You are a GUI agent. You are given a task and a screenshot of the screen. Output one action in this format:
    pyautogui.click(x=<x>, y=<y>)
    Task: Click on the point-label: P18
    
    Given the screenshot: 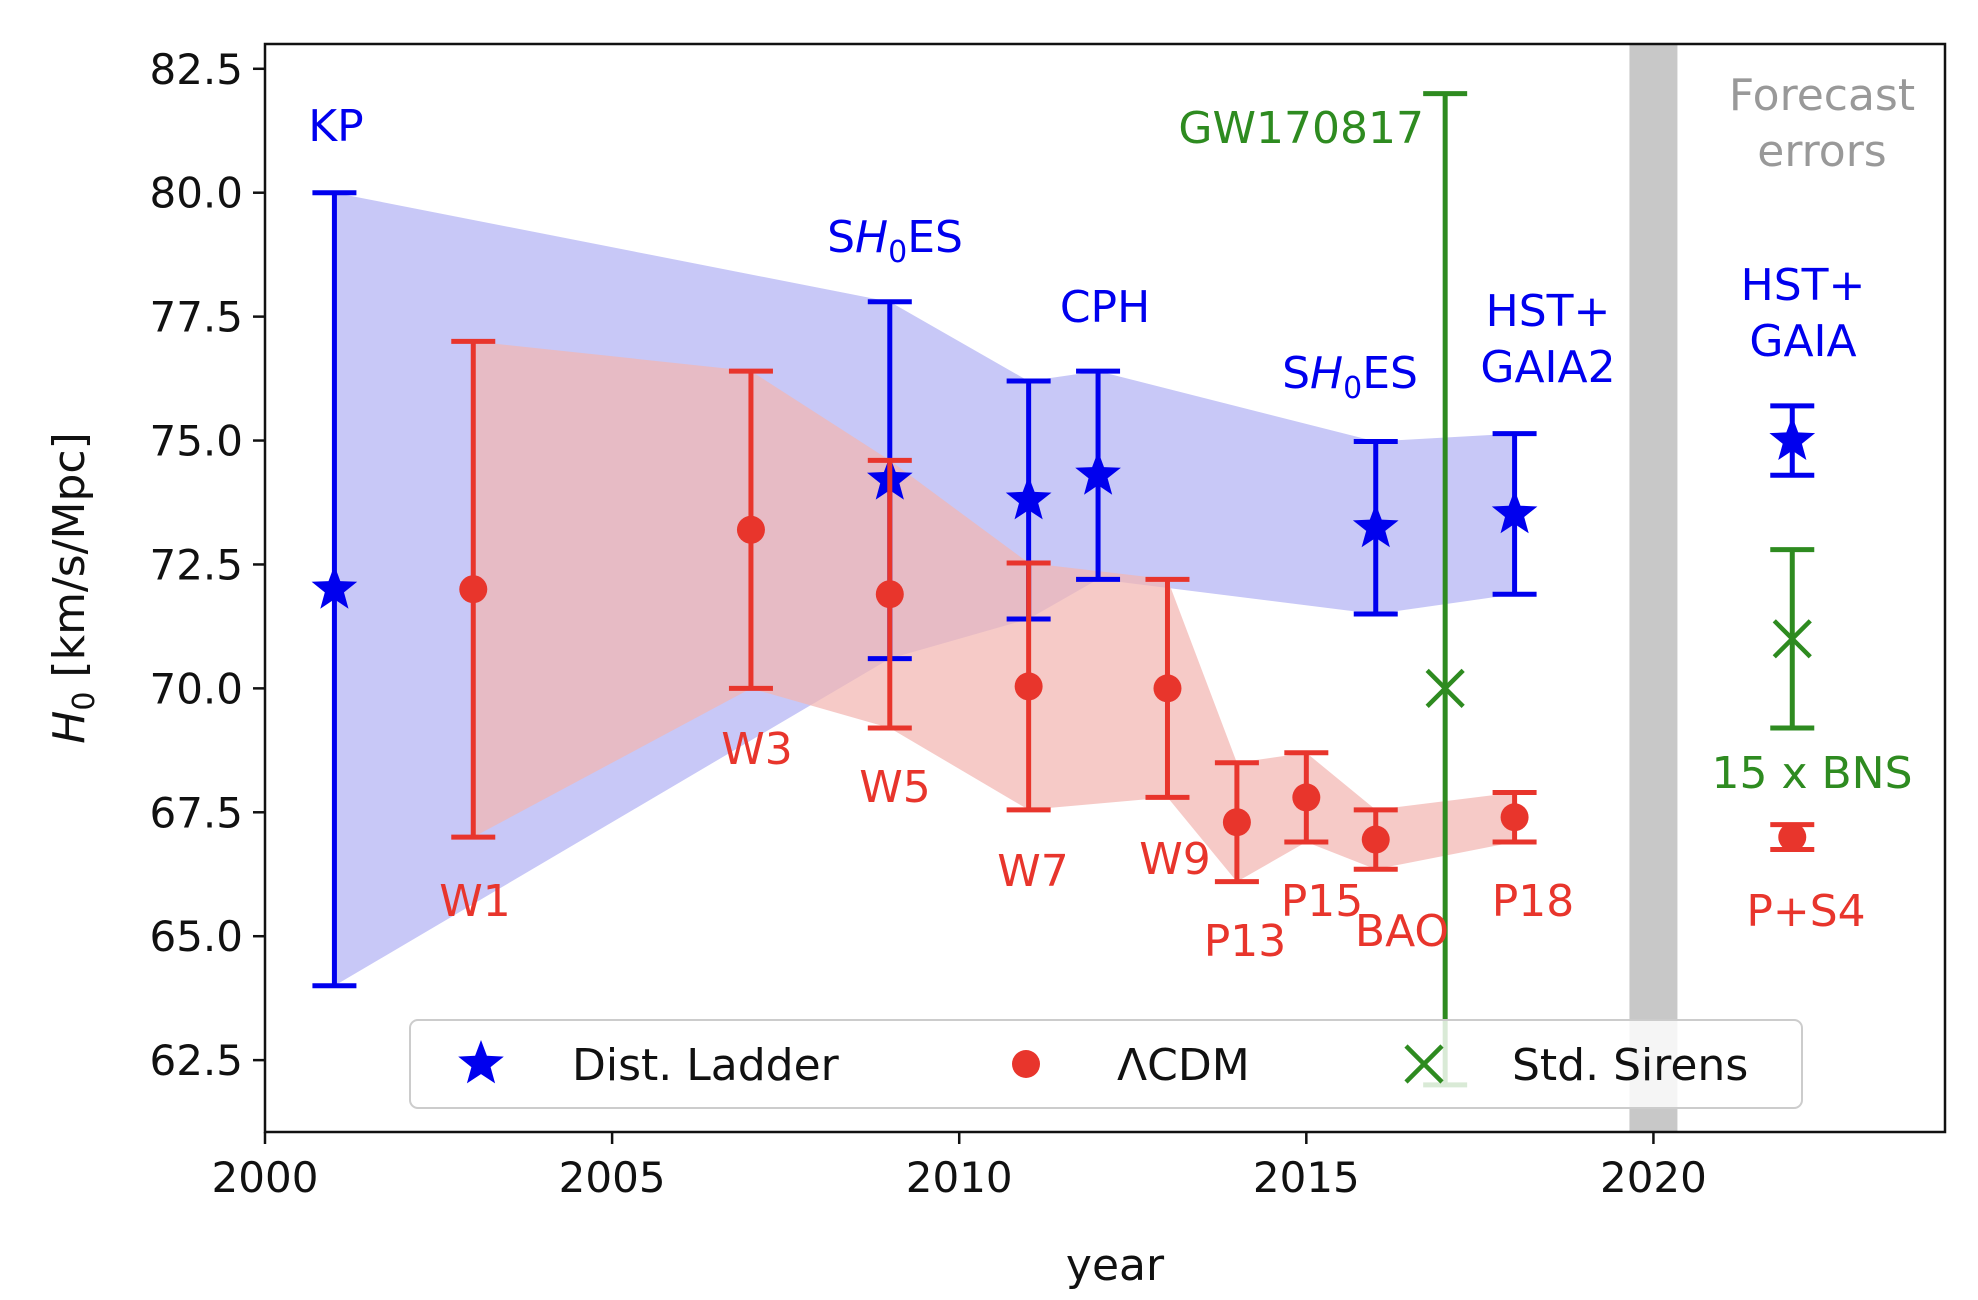 What is the action you would take?
    pyautogui.click(x=1533, y=901)
    